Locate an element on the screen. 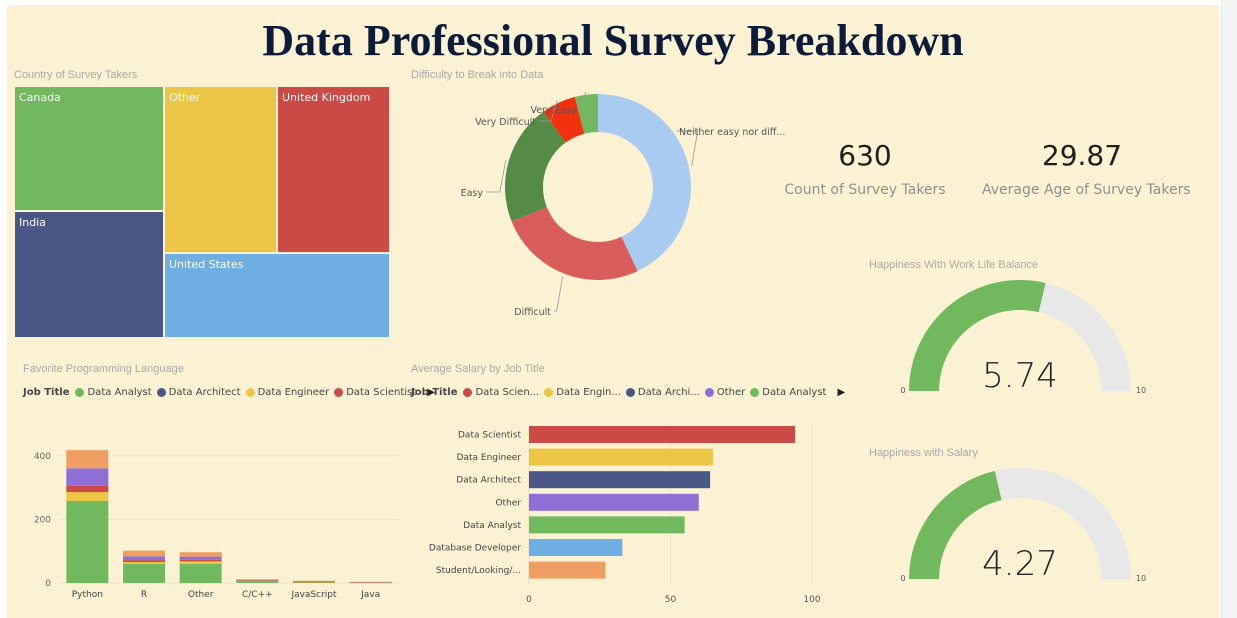  salary-bar-data-architect is located at coordinates (620, 480).